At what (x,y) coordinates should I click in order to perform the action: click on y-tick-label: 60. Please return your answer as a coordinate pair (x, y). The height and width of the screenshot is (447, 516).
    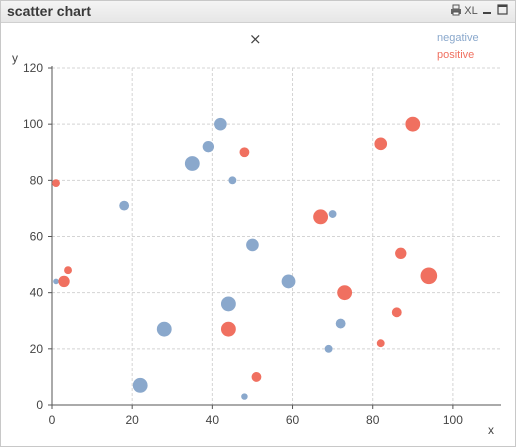
    Looking at the image, I should click on (37, 237).